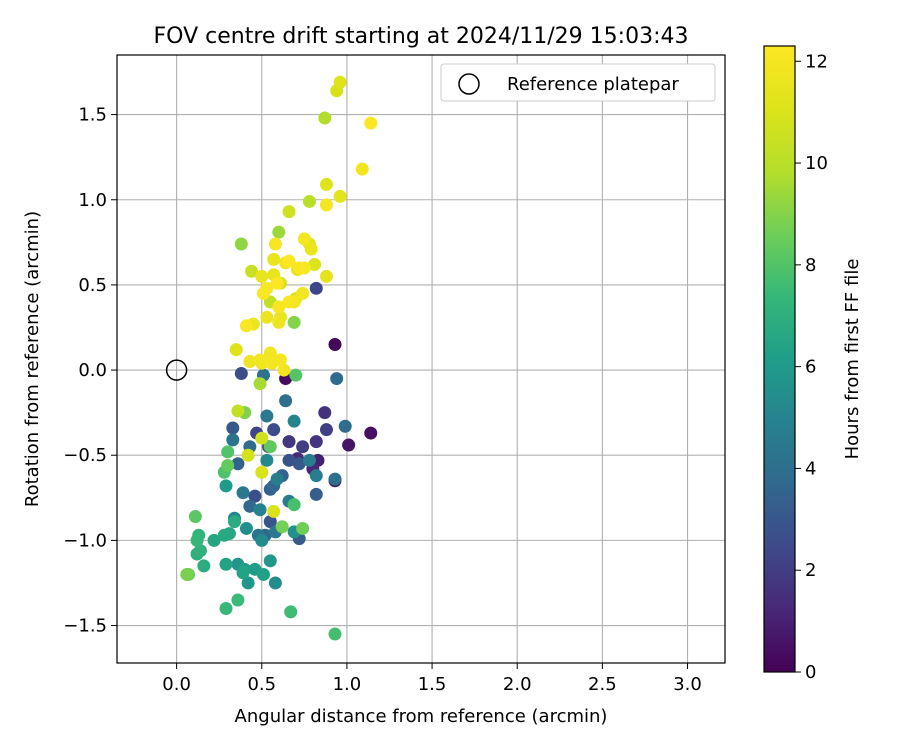  I want to click on legend-marker-icon, so click(469, 84).